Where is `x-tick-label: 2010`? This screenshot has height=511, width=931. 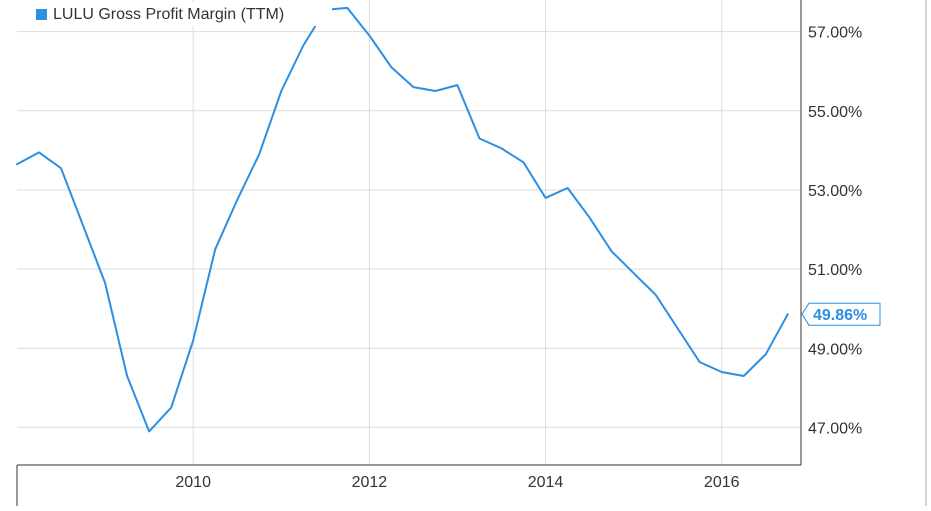 x-tick-label: 2010 is located at coordinates (193, 482).